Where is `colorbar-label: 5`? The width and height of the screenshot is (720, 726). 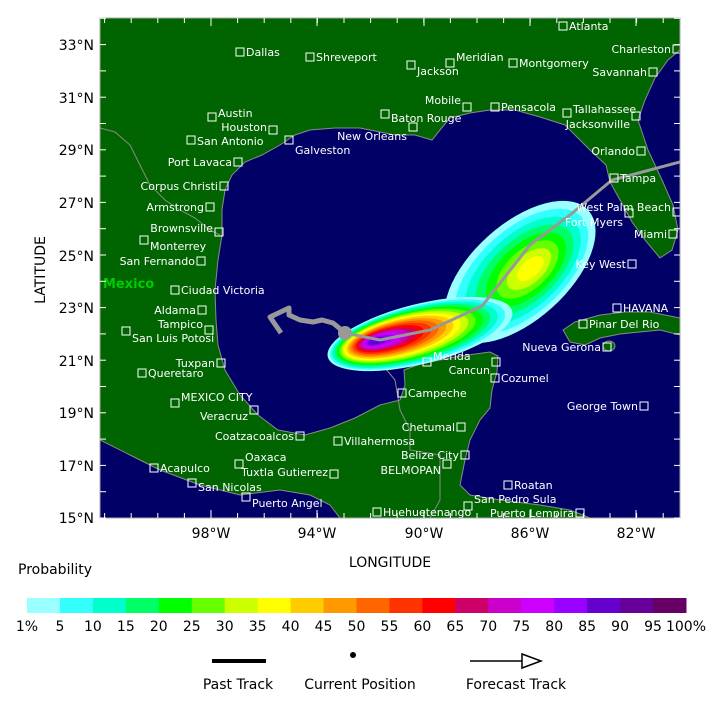 colorbar-label: 5 is located at coordinates (59, 627).